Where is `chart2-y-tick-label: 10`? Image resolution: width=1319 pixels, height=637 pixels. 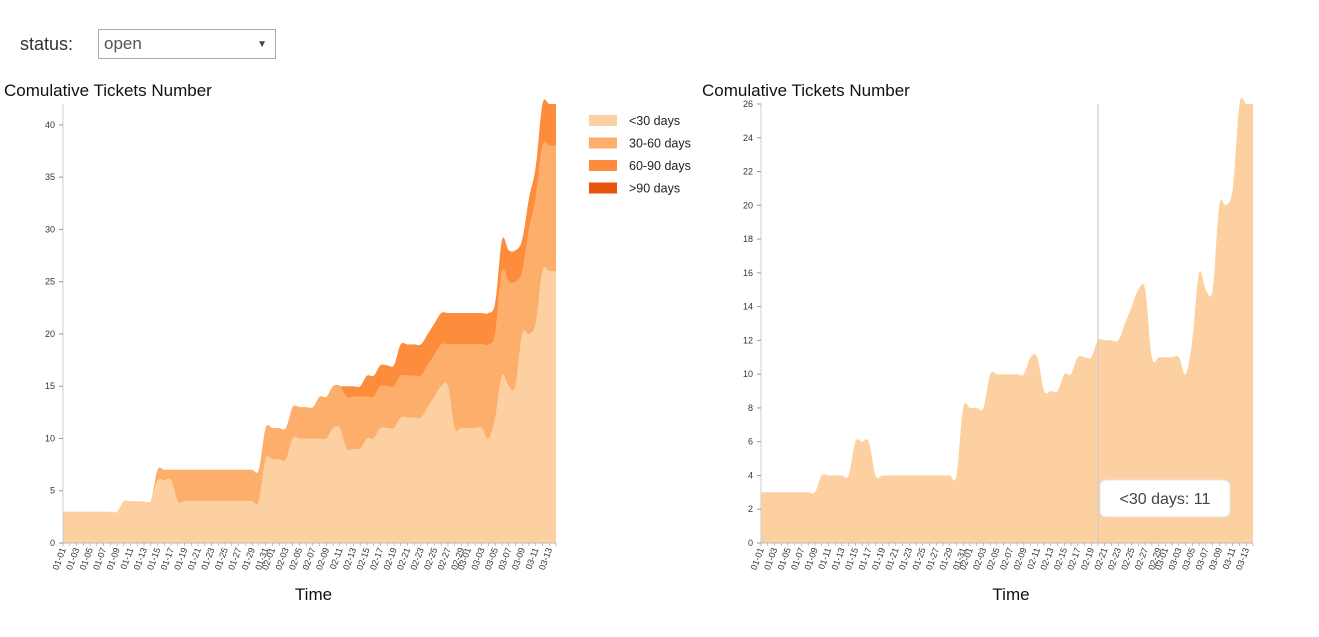 chart2-y-tick-label: 10 is located at coordinates (748, 374).